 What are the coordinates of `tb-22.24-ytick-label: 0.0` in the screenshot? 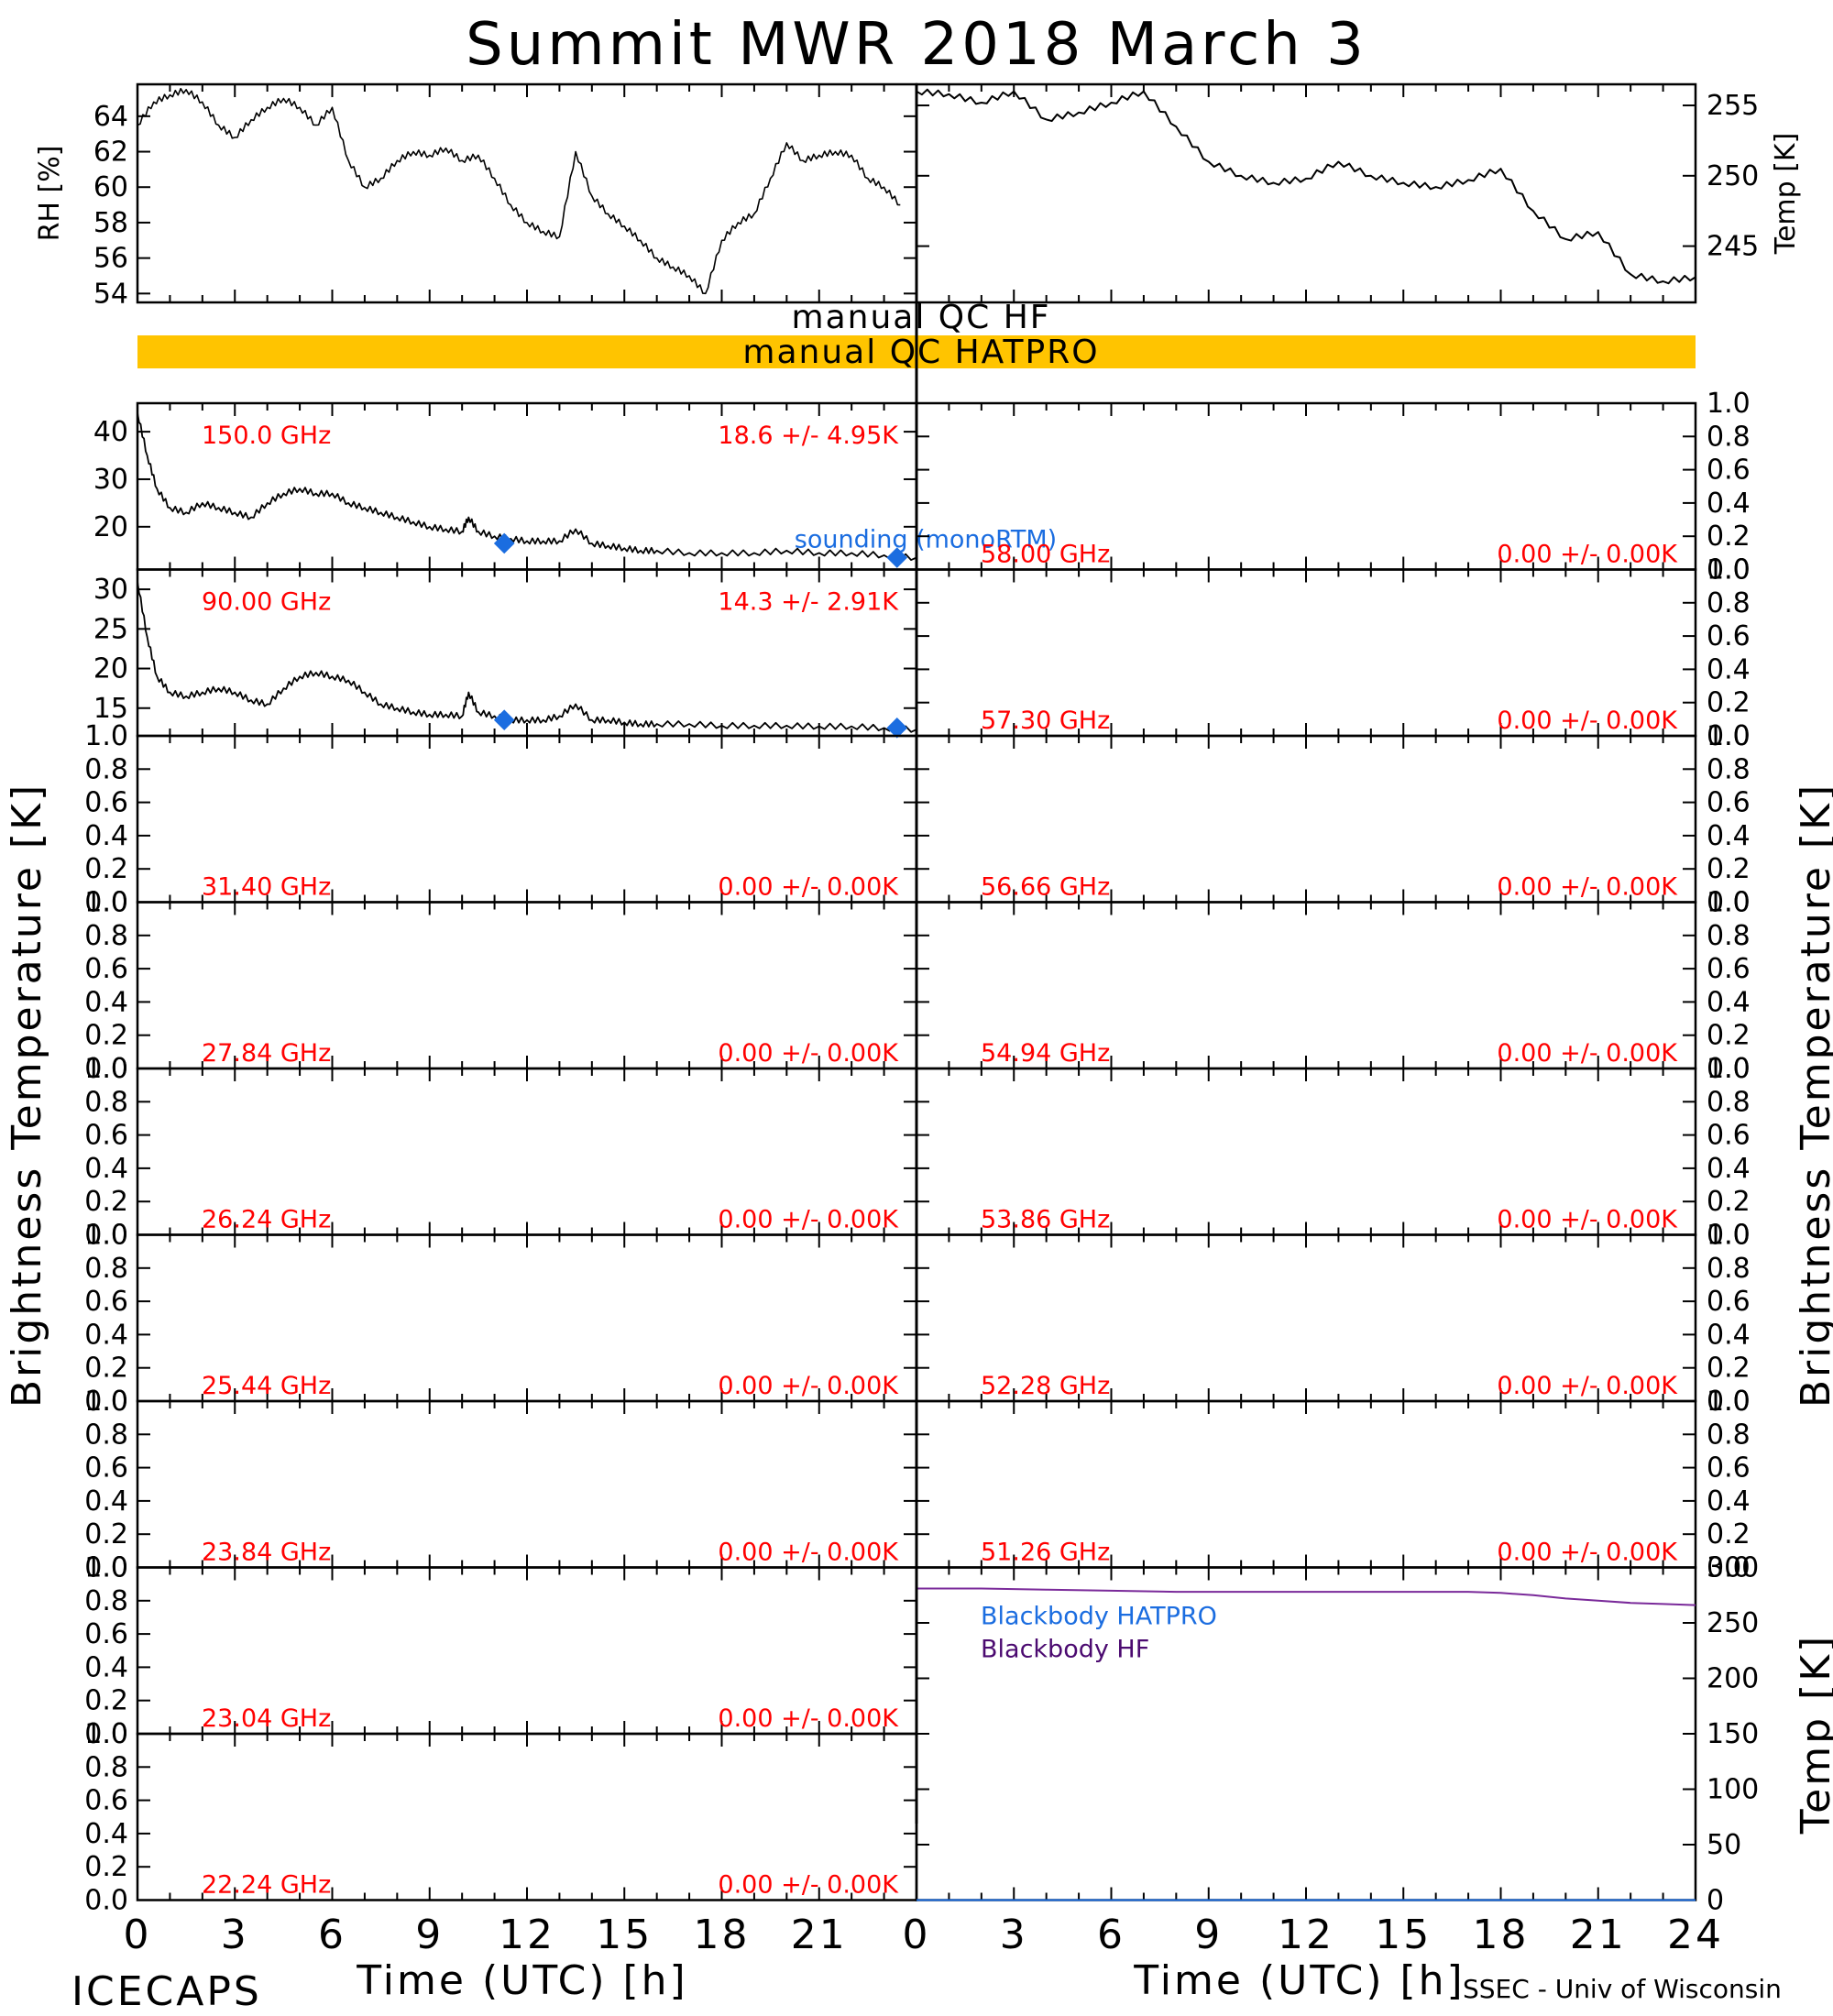 It's located at (106, 1901).